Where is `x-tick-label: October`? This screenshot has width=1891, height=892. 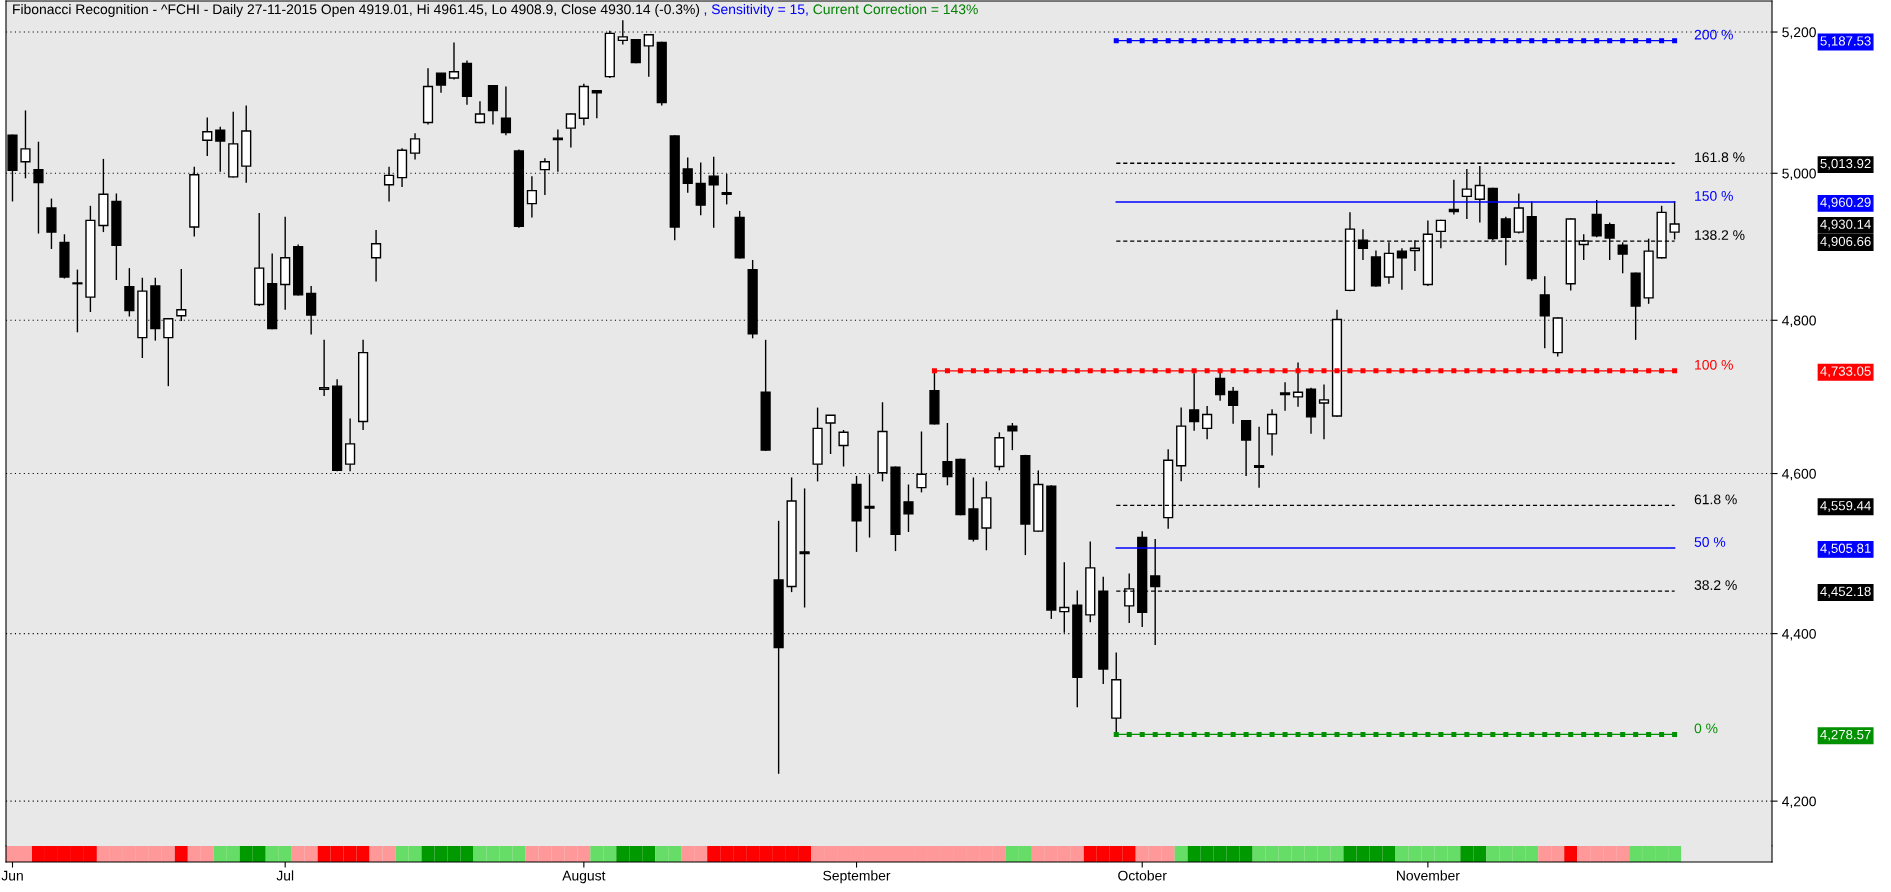
x-tick-label: October is located at coordinates (1142, 875).